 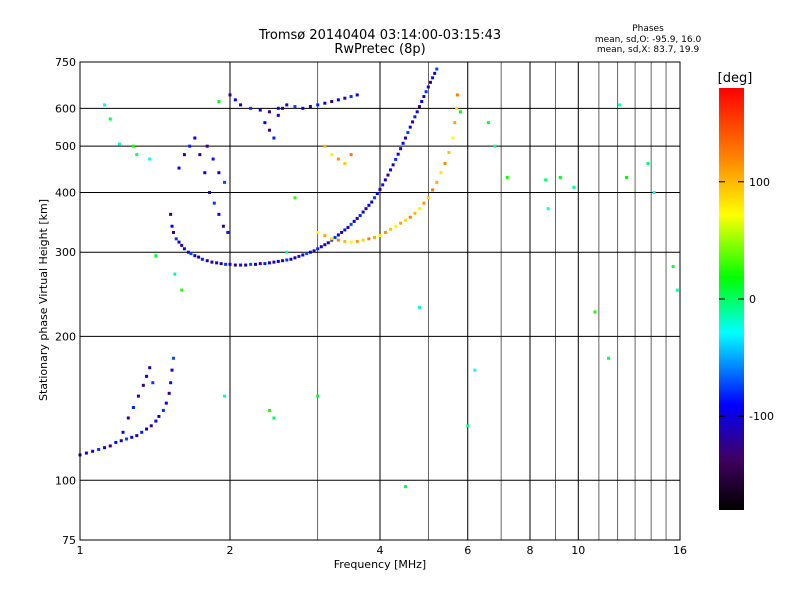 What do you see at coordinates (735, 78) in the screenshot?
I see `colorbar-label: [deg]` at bounding box center [735, 78].